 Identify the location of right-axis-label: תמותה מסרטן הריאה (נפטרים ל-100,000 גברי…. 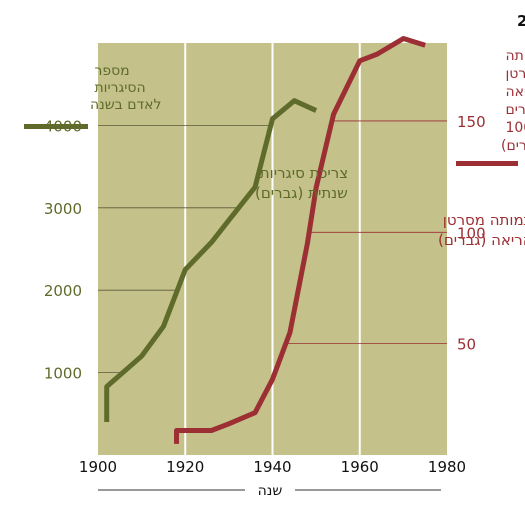
(513, 101).